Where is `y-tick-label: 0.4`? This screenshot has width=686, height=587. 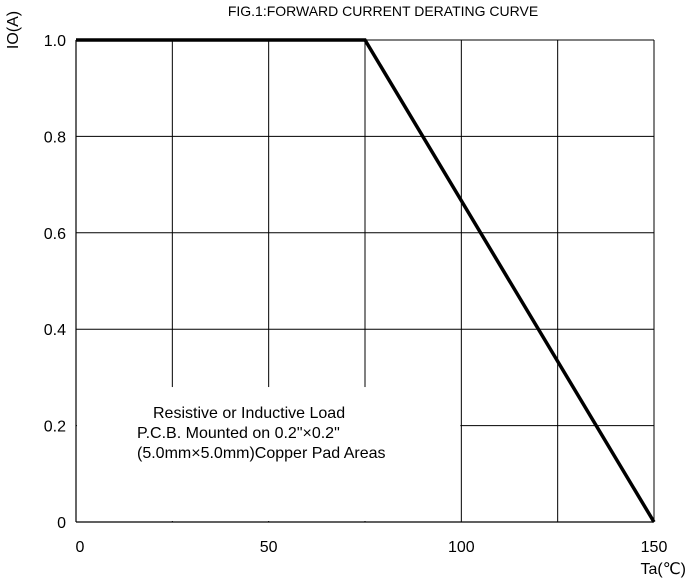
y-tick-label: 0.4 is located at coordinates (55, 330).